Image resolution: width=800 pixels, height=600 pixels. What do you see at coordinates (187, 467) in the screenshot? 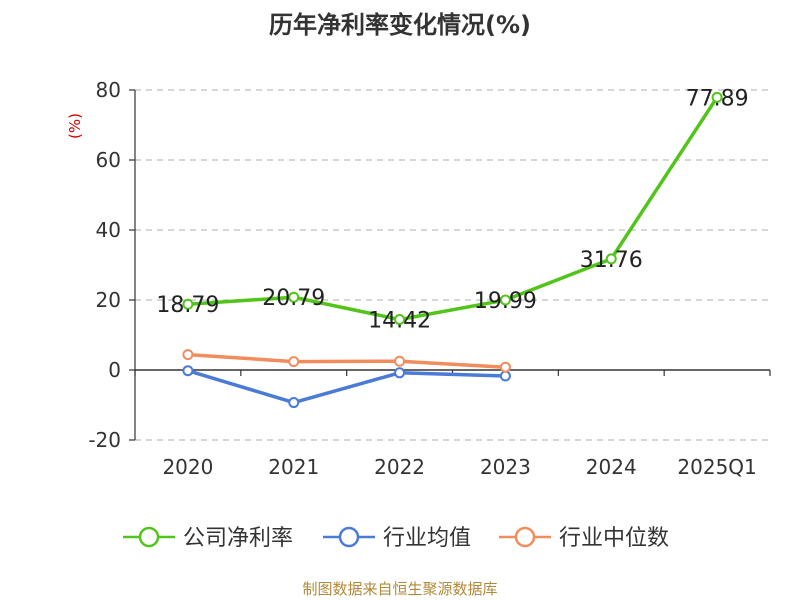
I see `x-tick-label: 2020` at bounding box center [187, 467].